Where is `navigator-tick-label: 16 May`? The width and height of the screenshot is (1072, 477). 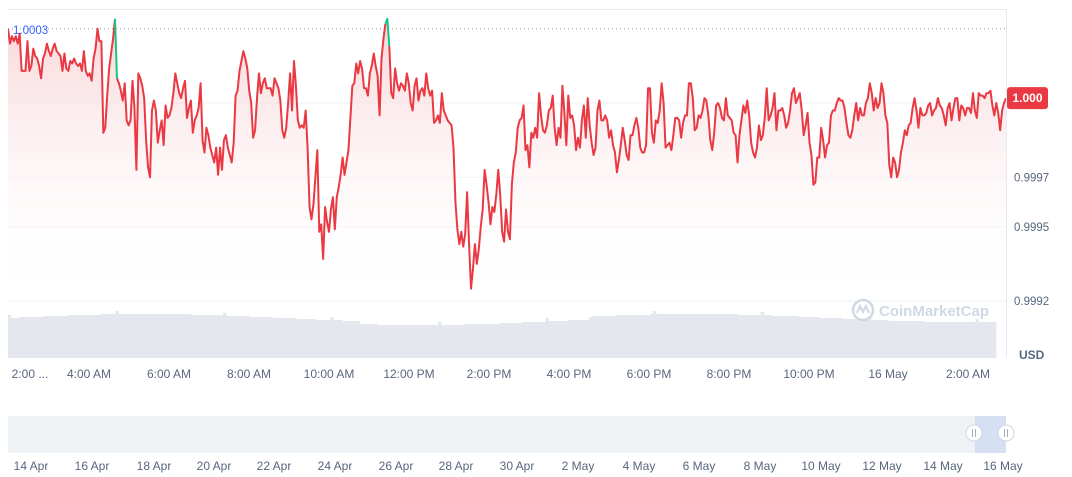 navigator-tick-label: 16 May is located at coordinates (1002, 466).